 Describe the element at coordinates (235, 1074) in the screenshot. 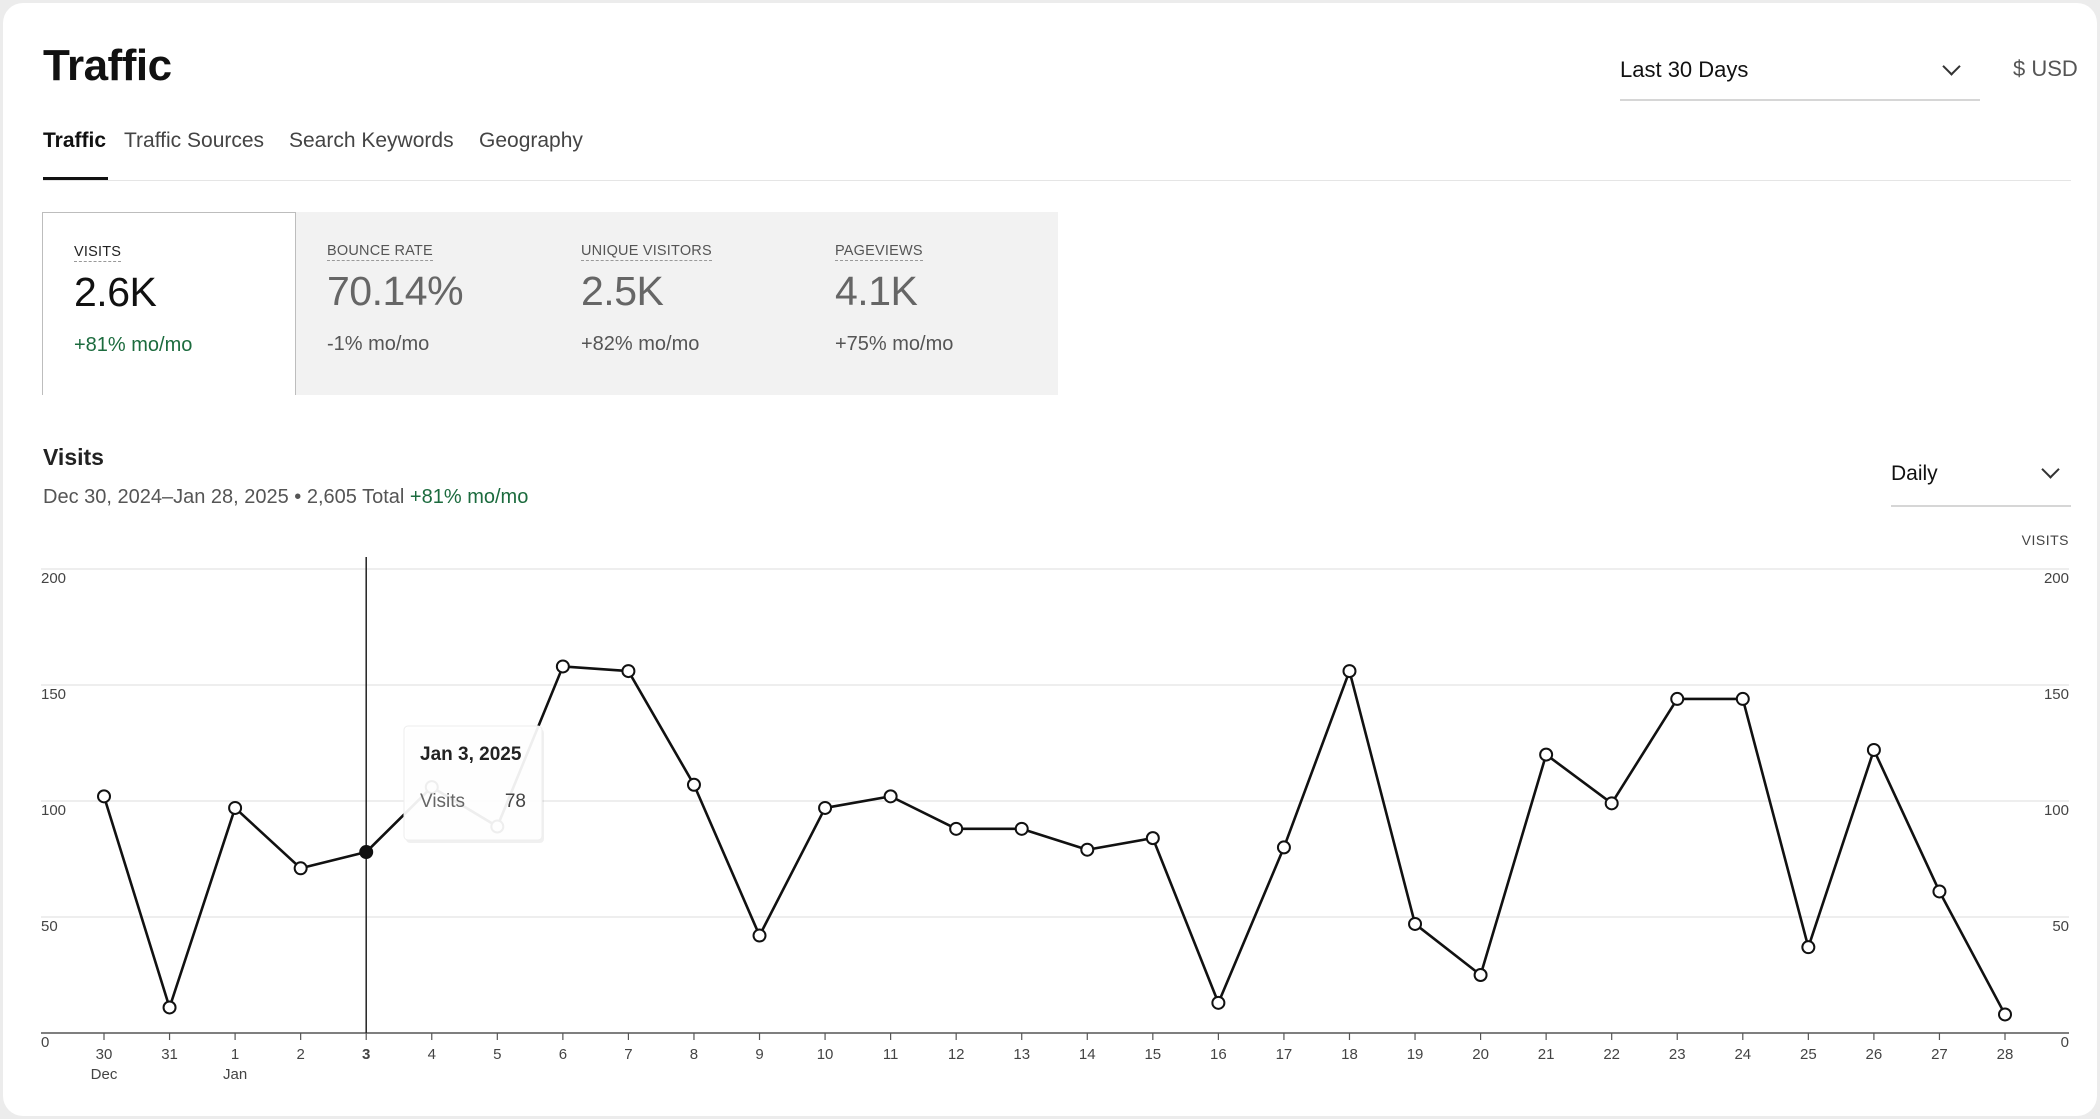

I see `x-month-label: Jan` at that location.